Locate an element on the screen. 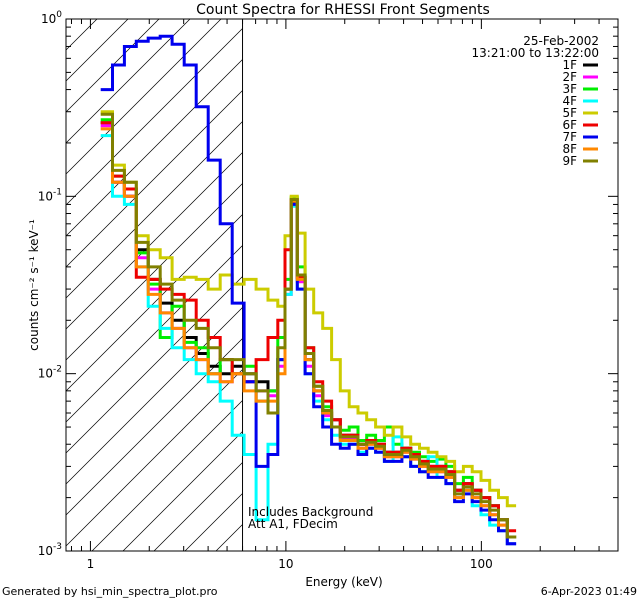 The width and height of the screenshot is (640, 600). legend-label-3F: 3F is located at coordinates (569, 89).